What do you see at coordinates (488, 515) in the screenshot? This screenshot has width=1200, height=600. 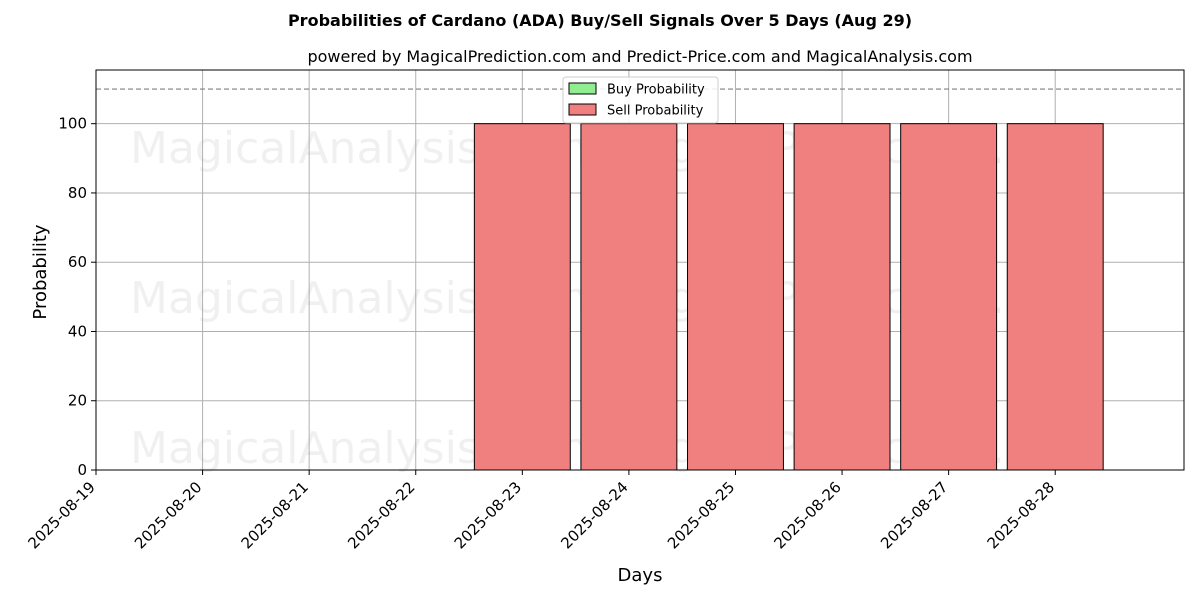 I see `x-tick-label: 2025-08-23` at bounding box center [488, 515].